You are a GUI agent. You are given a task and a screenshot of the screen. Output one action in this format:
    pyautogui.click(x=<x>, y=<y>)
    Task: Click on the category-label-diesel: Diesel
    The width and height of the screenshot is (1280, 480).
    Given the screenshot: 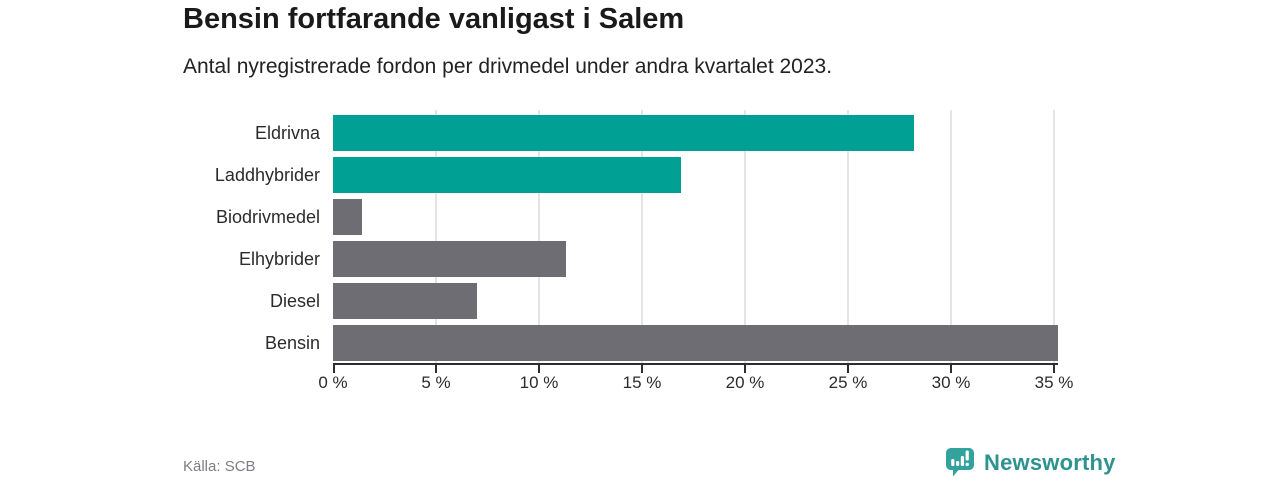 What is the action you would take?
    pyautogui.click(x=294, y=301)
    